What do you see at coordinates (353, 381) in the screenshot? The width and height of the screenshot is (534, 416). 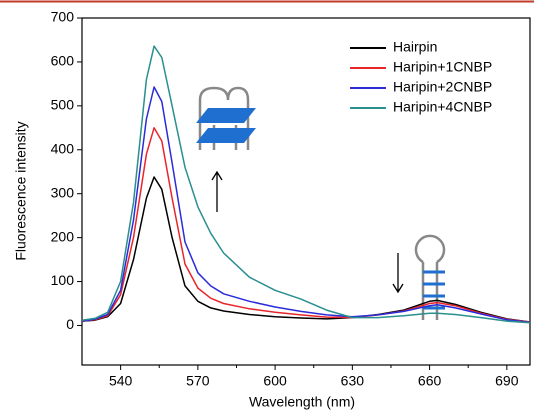 I see `x-tick-label: 630` at bounding box center [353, 381].